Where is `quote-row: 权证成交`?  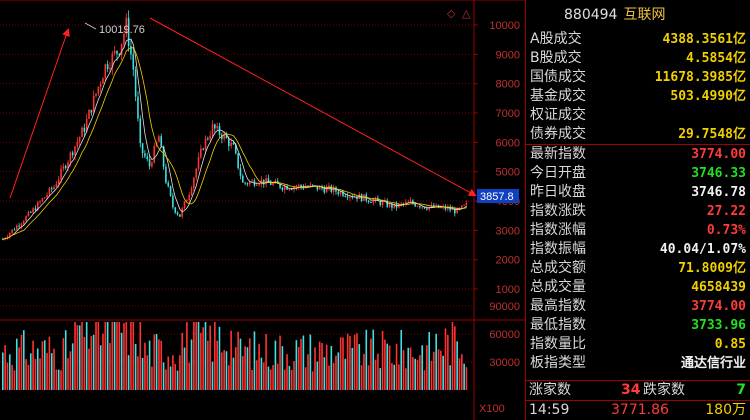
quote-row: 权证成交 is located at coordinates (638, 115).